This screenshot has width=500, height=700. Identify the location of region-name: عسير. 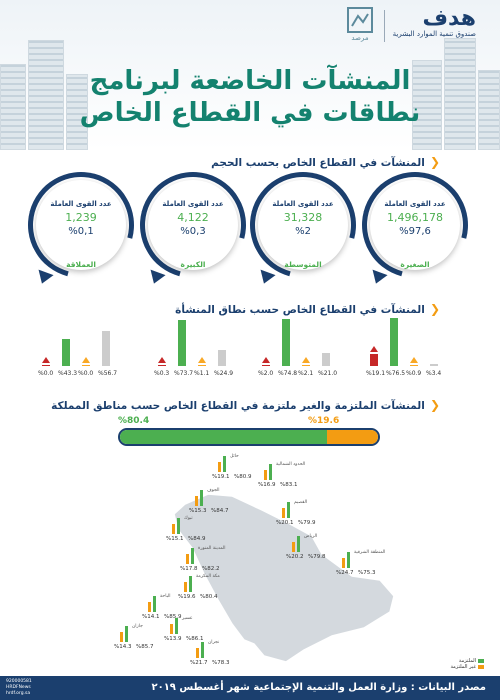
(187, 618).